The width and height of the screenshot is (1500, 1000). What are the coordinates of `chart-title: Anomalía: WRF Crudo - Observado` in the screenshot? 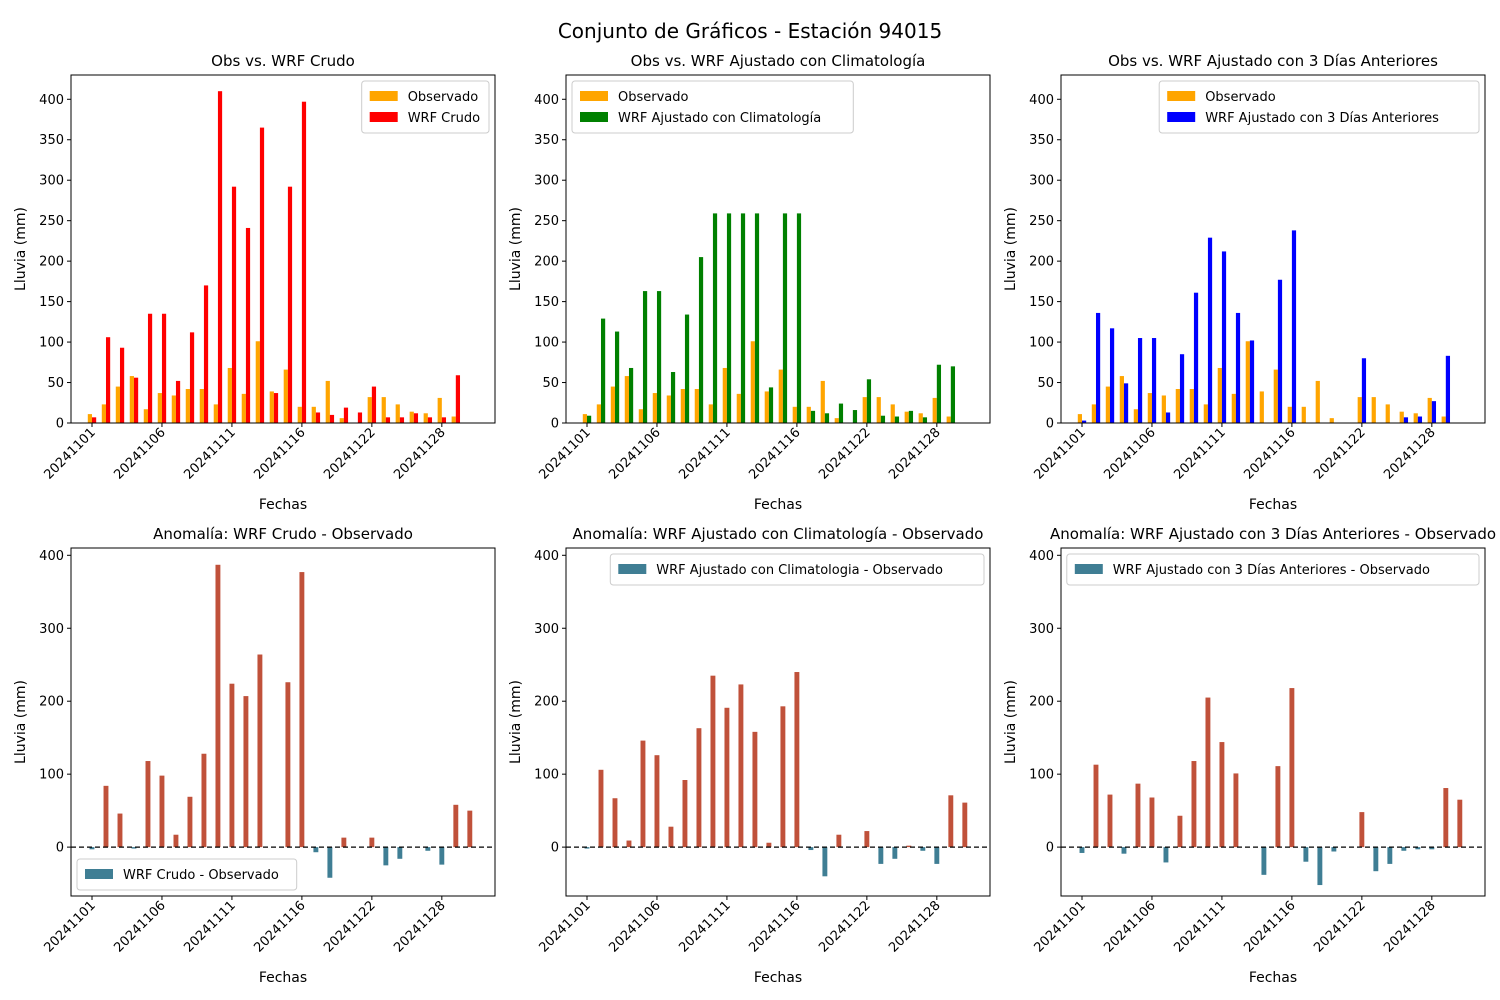 It's located at (283, 534).